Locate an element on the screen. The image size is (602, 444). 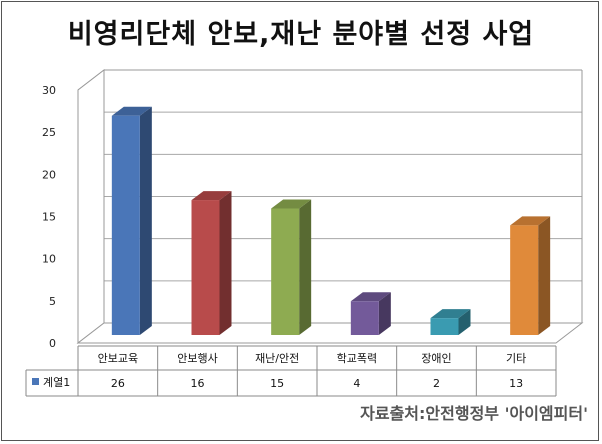
data-table-value: 15 is located at coordinates (277, 383).